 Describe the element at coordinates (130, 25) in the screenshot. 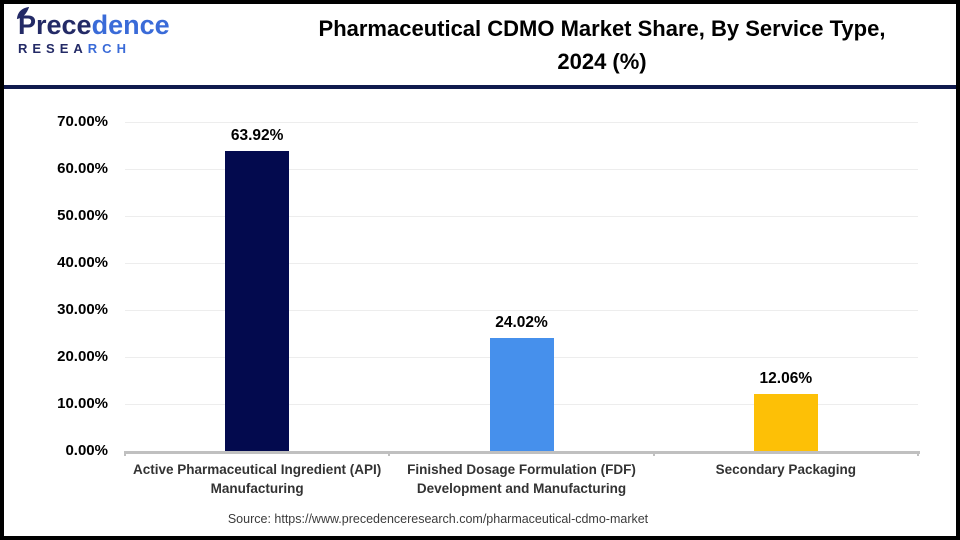

I see `logo-text-blue: dence` at that location.